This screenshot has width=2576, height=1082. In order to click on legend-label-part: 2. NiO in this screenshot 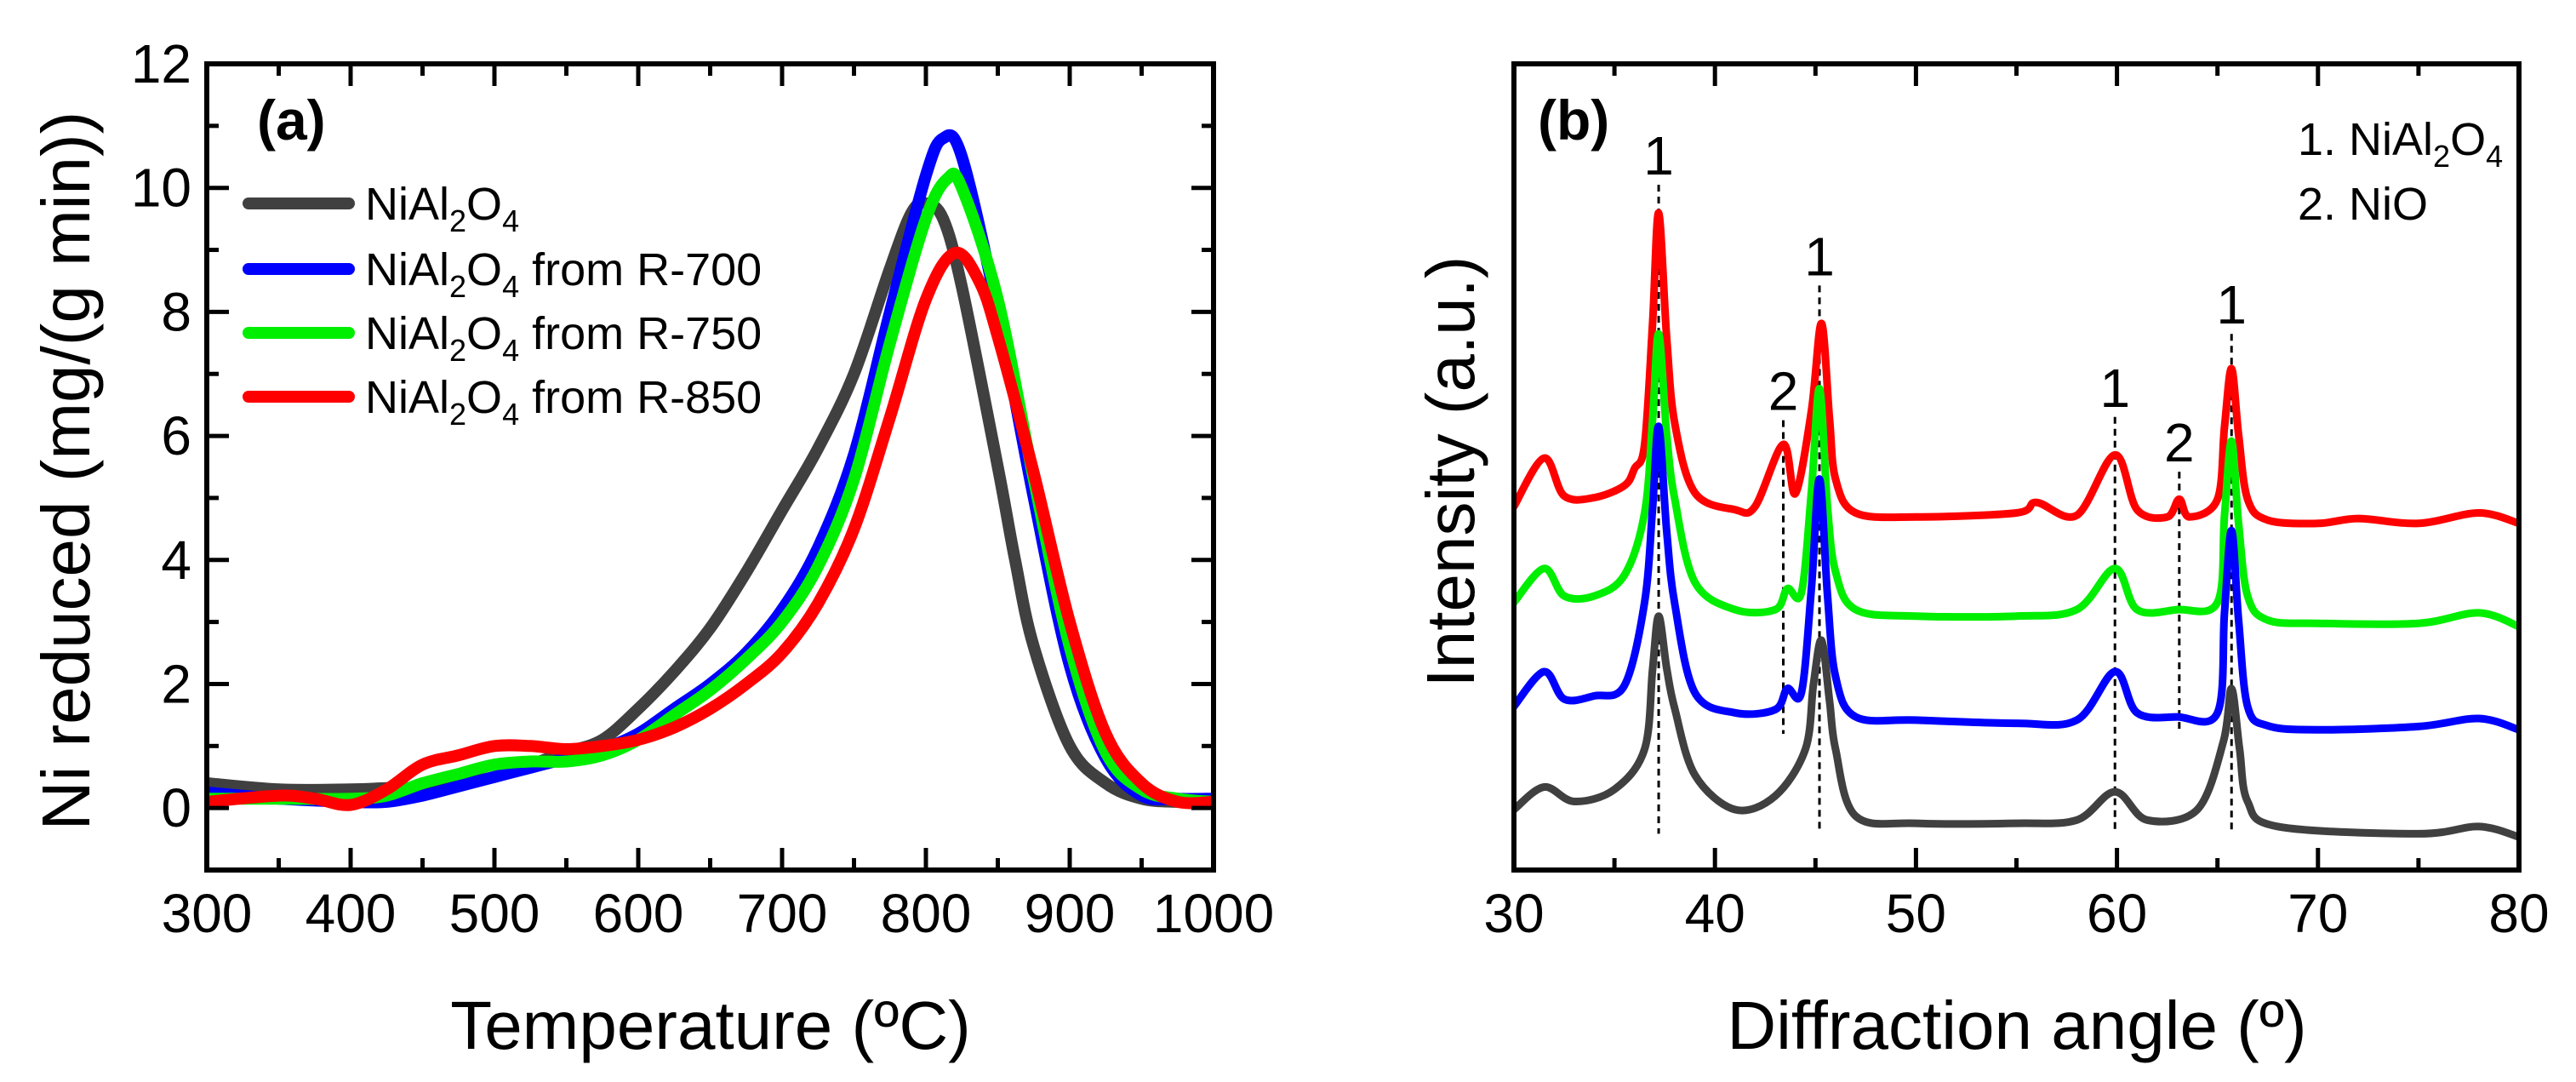, I will do `click(2363, 205)`.